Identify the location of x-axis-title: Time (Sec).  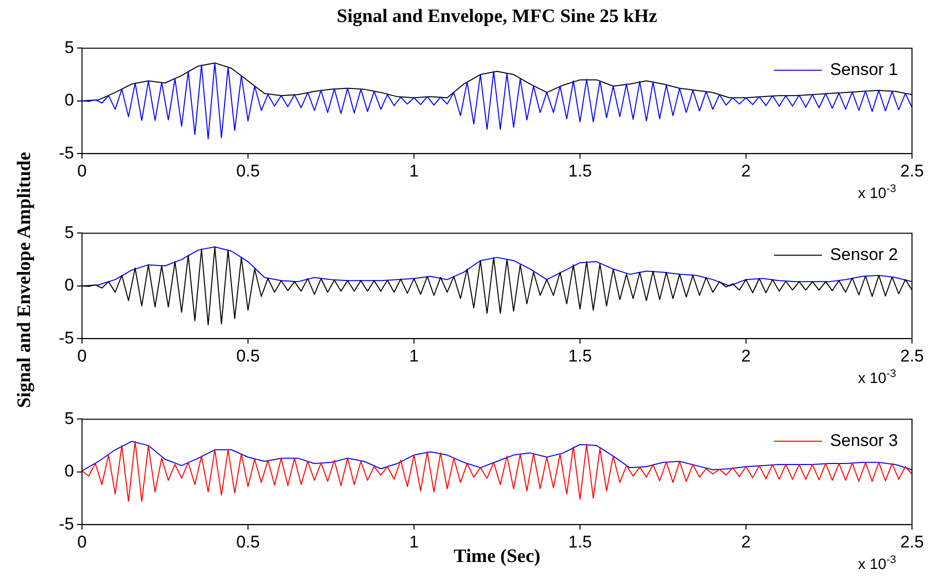
(497, 556).